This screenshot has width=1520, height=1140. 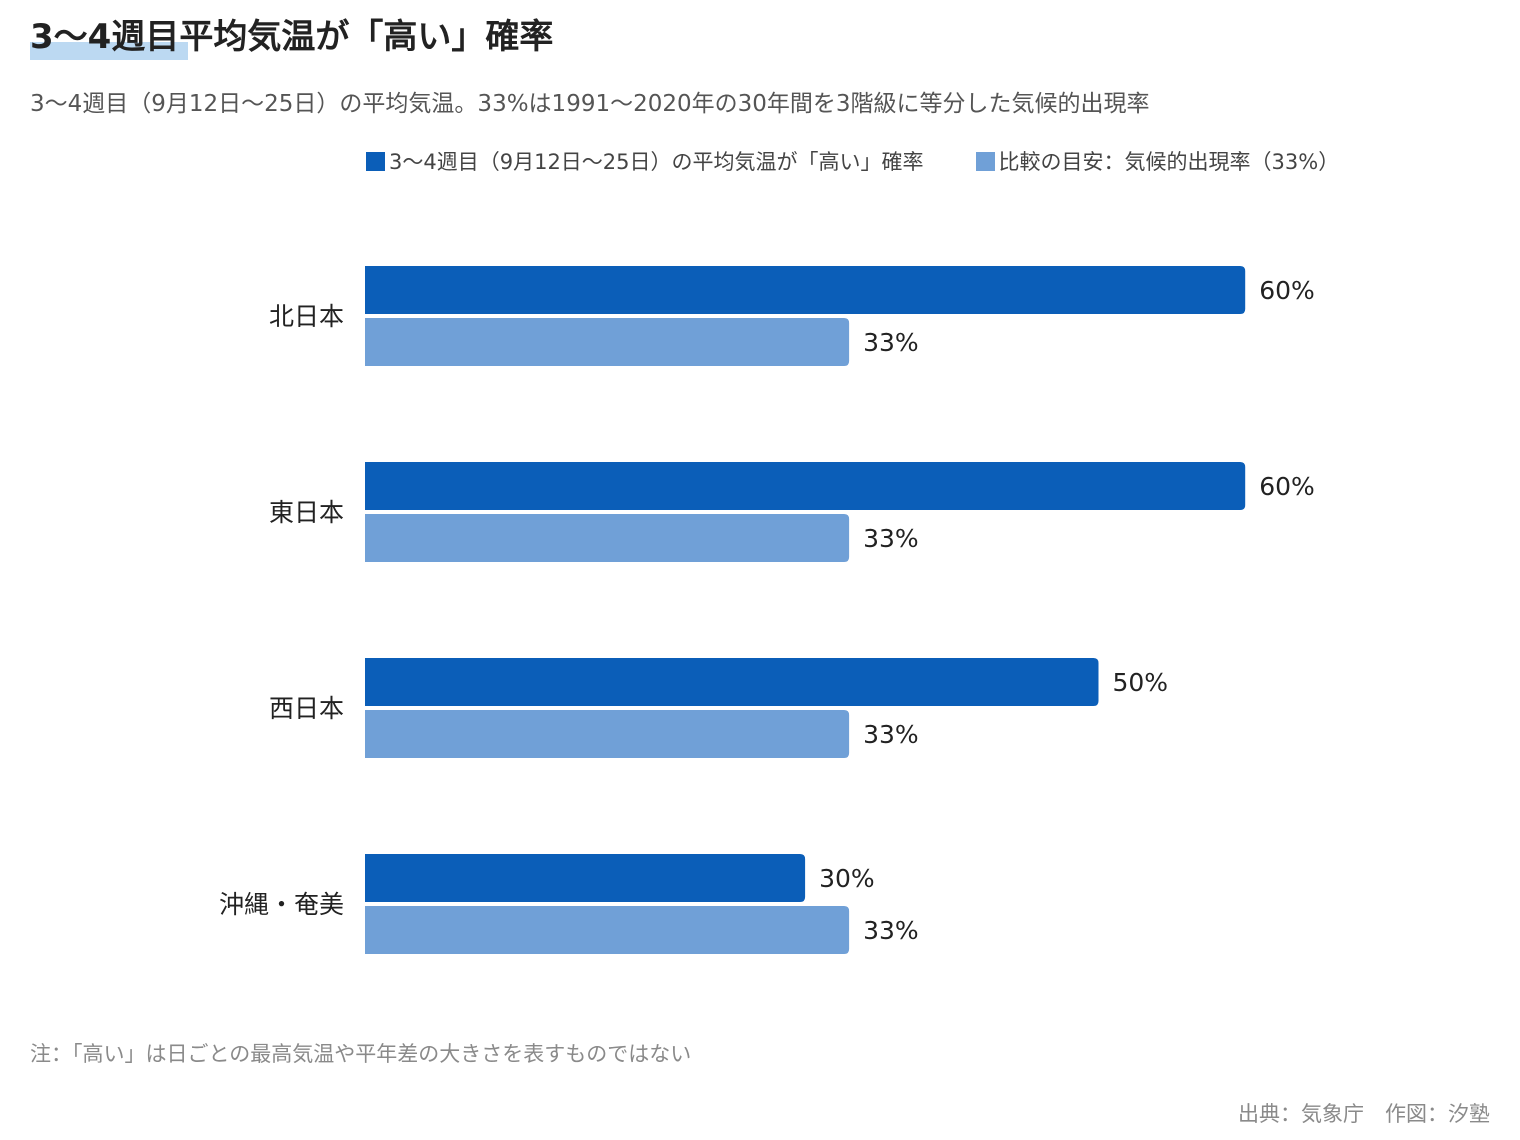 What do you see at coordinates (375, 161) in the screenshot?
I see `legend-swatch-forecast` at bounding box center [375, 161].